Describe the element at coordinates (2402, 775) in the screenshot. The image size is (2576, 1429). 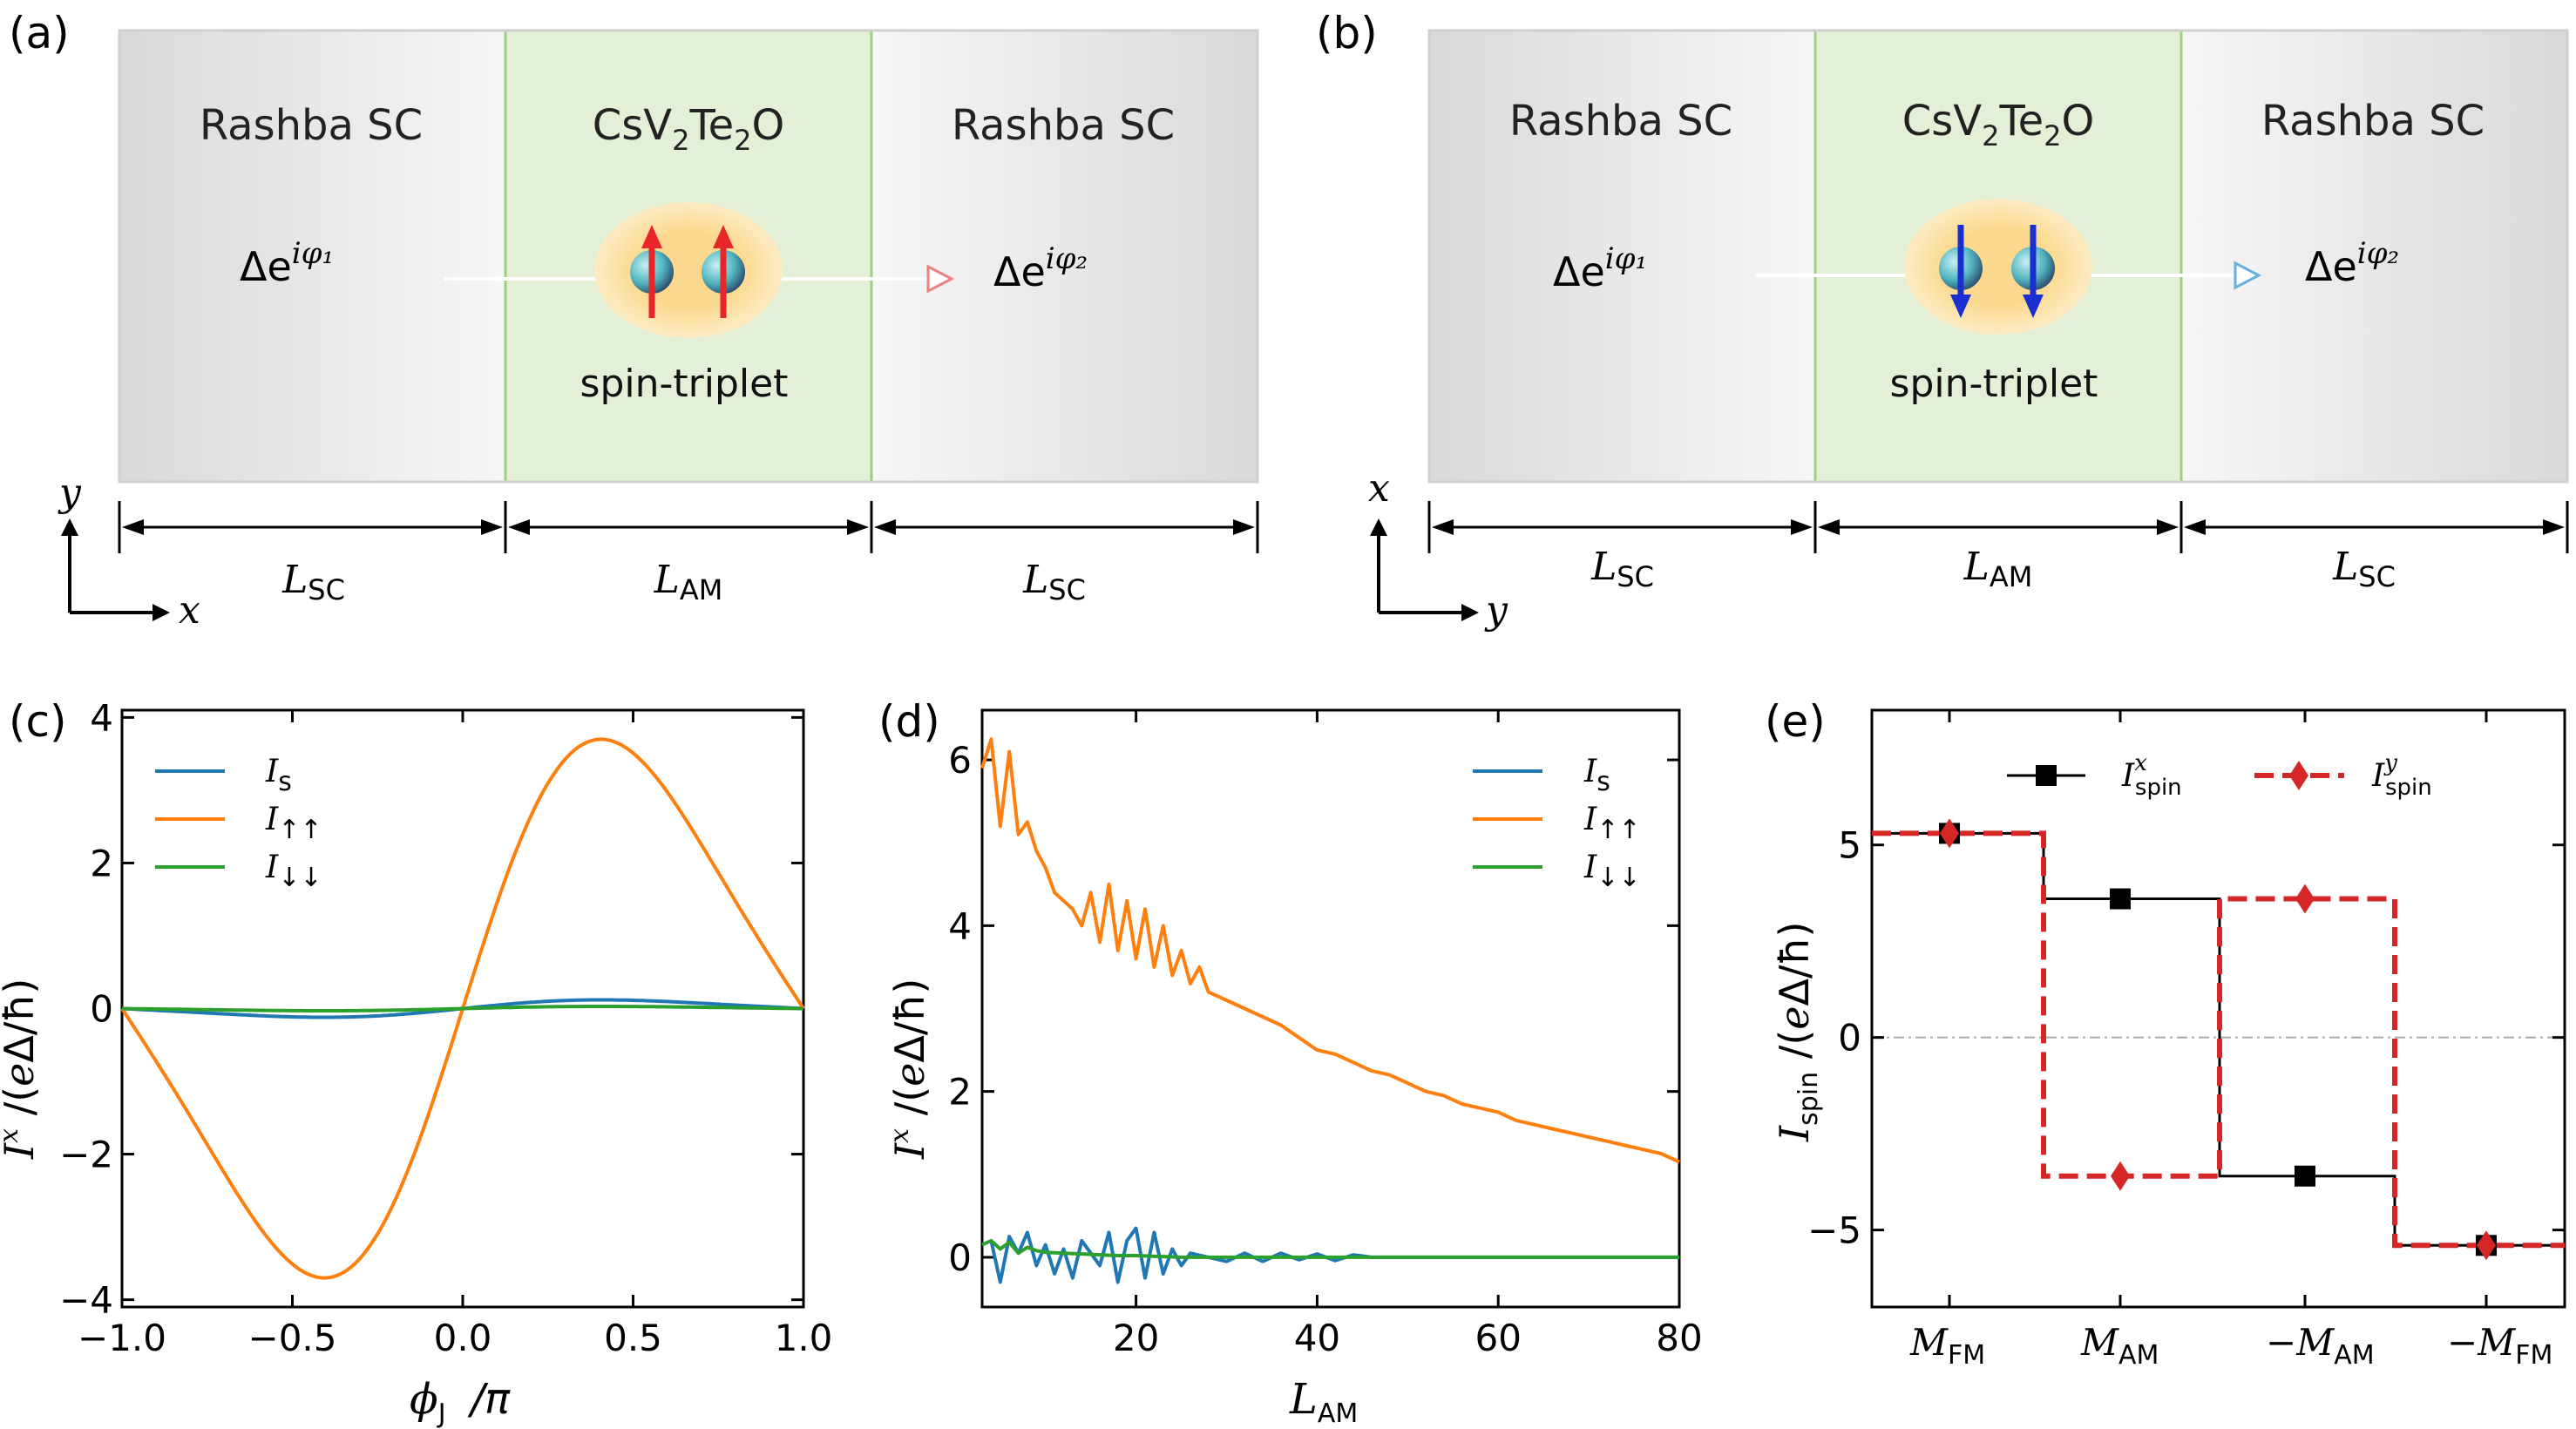
I see `legend-label: Iy spin` at that location.